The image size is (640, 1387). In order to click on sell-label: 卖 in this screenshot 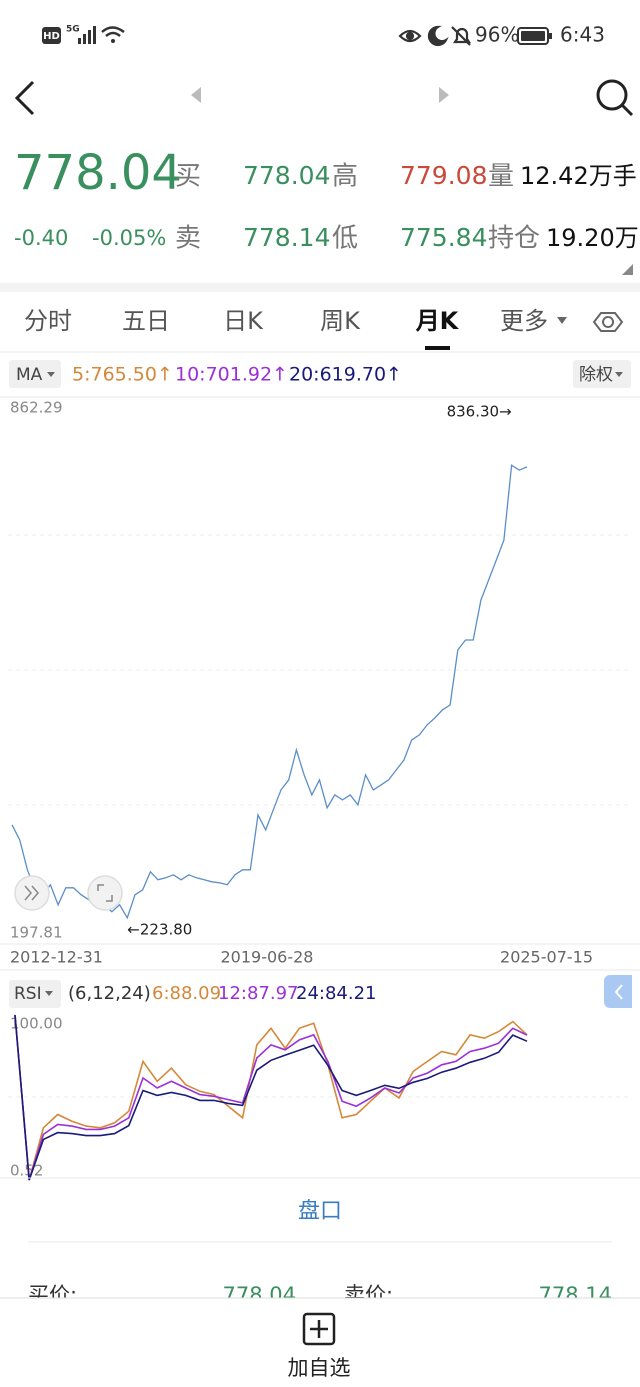, I will do `click(188, 239)`.